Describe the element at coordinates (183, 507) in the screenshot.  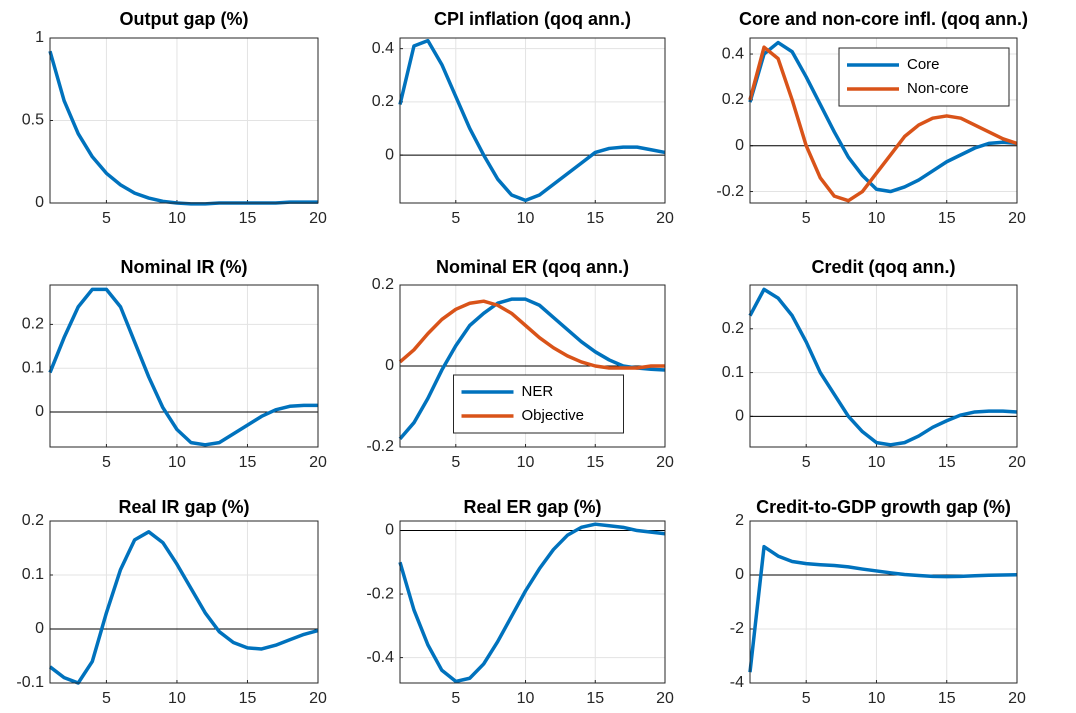
I see `chart-title: Real IR gap (%)` at that location.